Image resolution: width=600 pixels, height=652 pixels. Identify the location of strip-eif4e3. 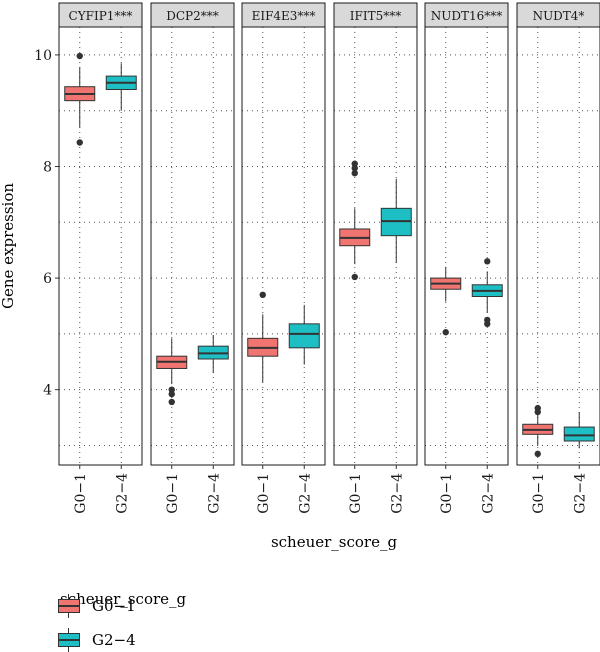
(283, 15).